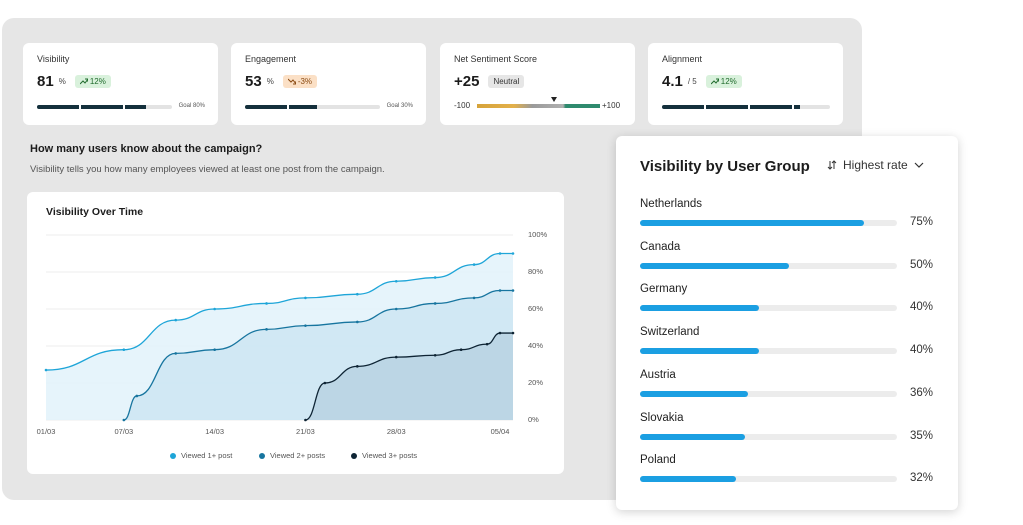  I want to click on kpi-card: Visibility 81% 12% Goal 80%, so click(120, 84).